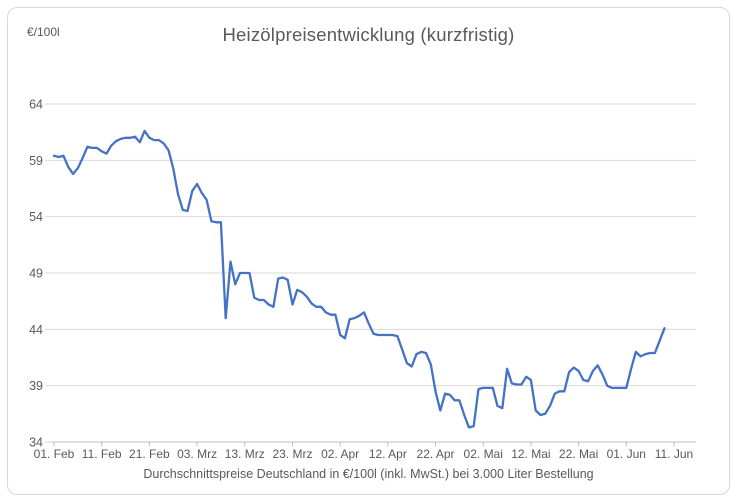  What do you see at coordinates (483, 454) in the screenshot?
I see `x-tick-label: 02. Mai` at bounding box center [483, 454].